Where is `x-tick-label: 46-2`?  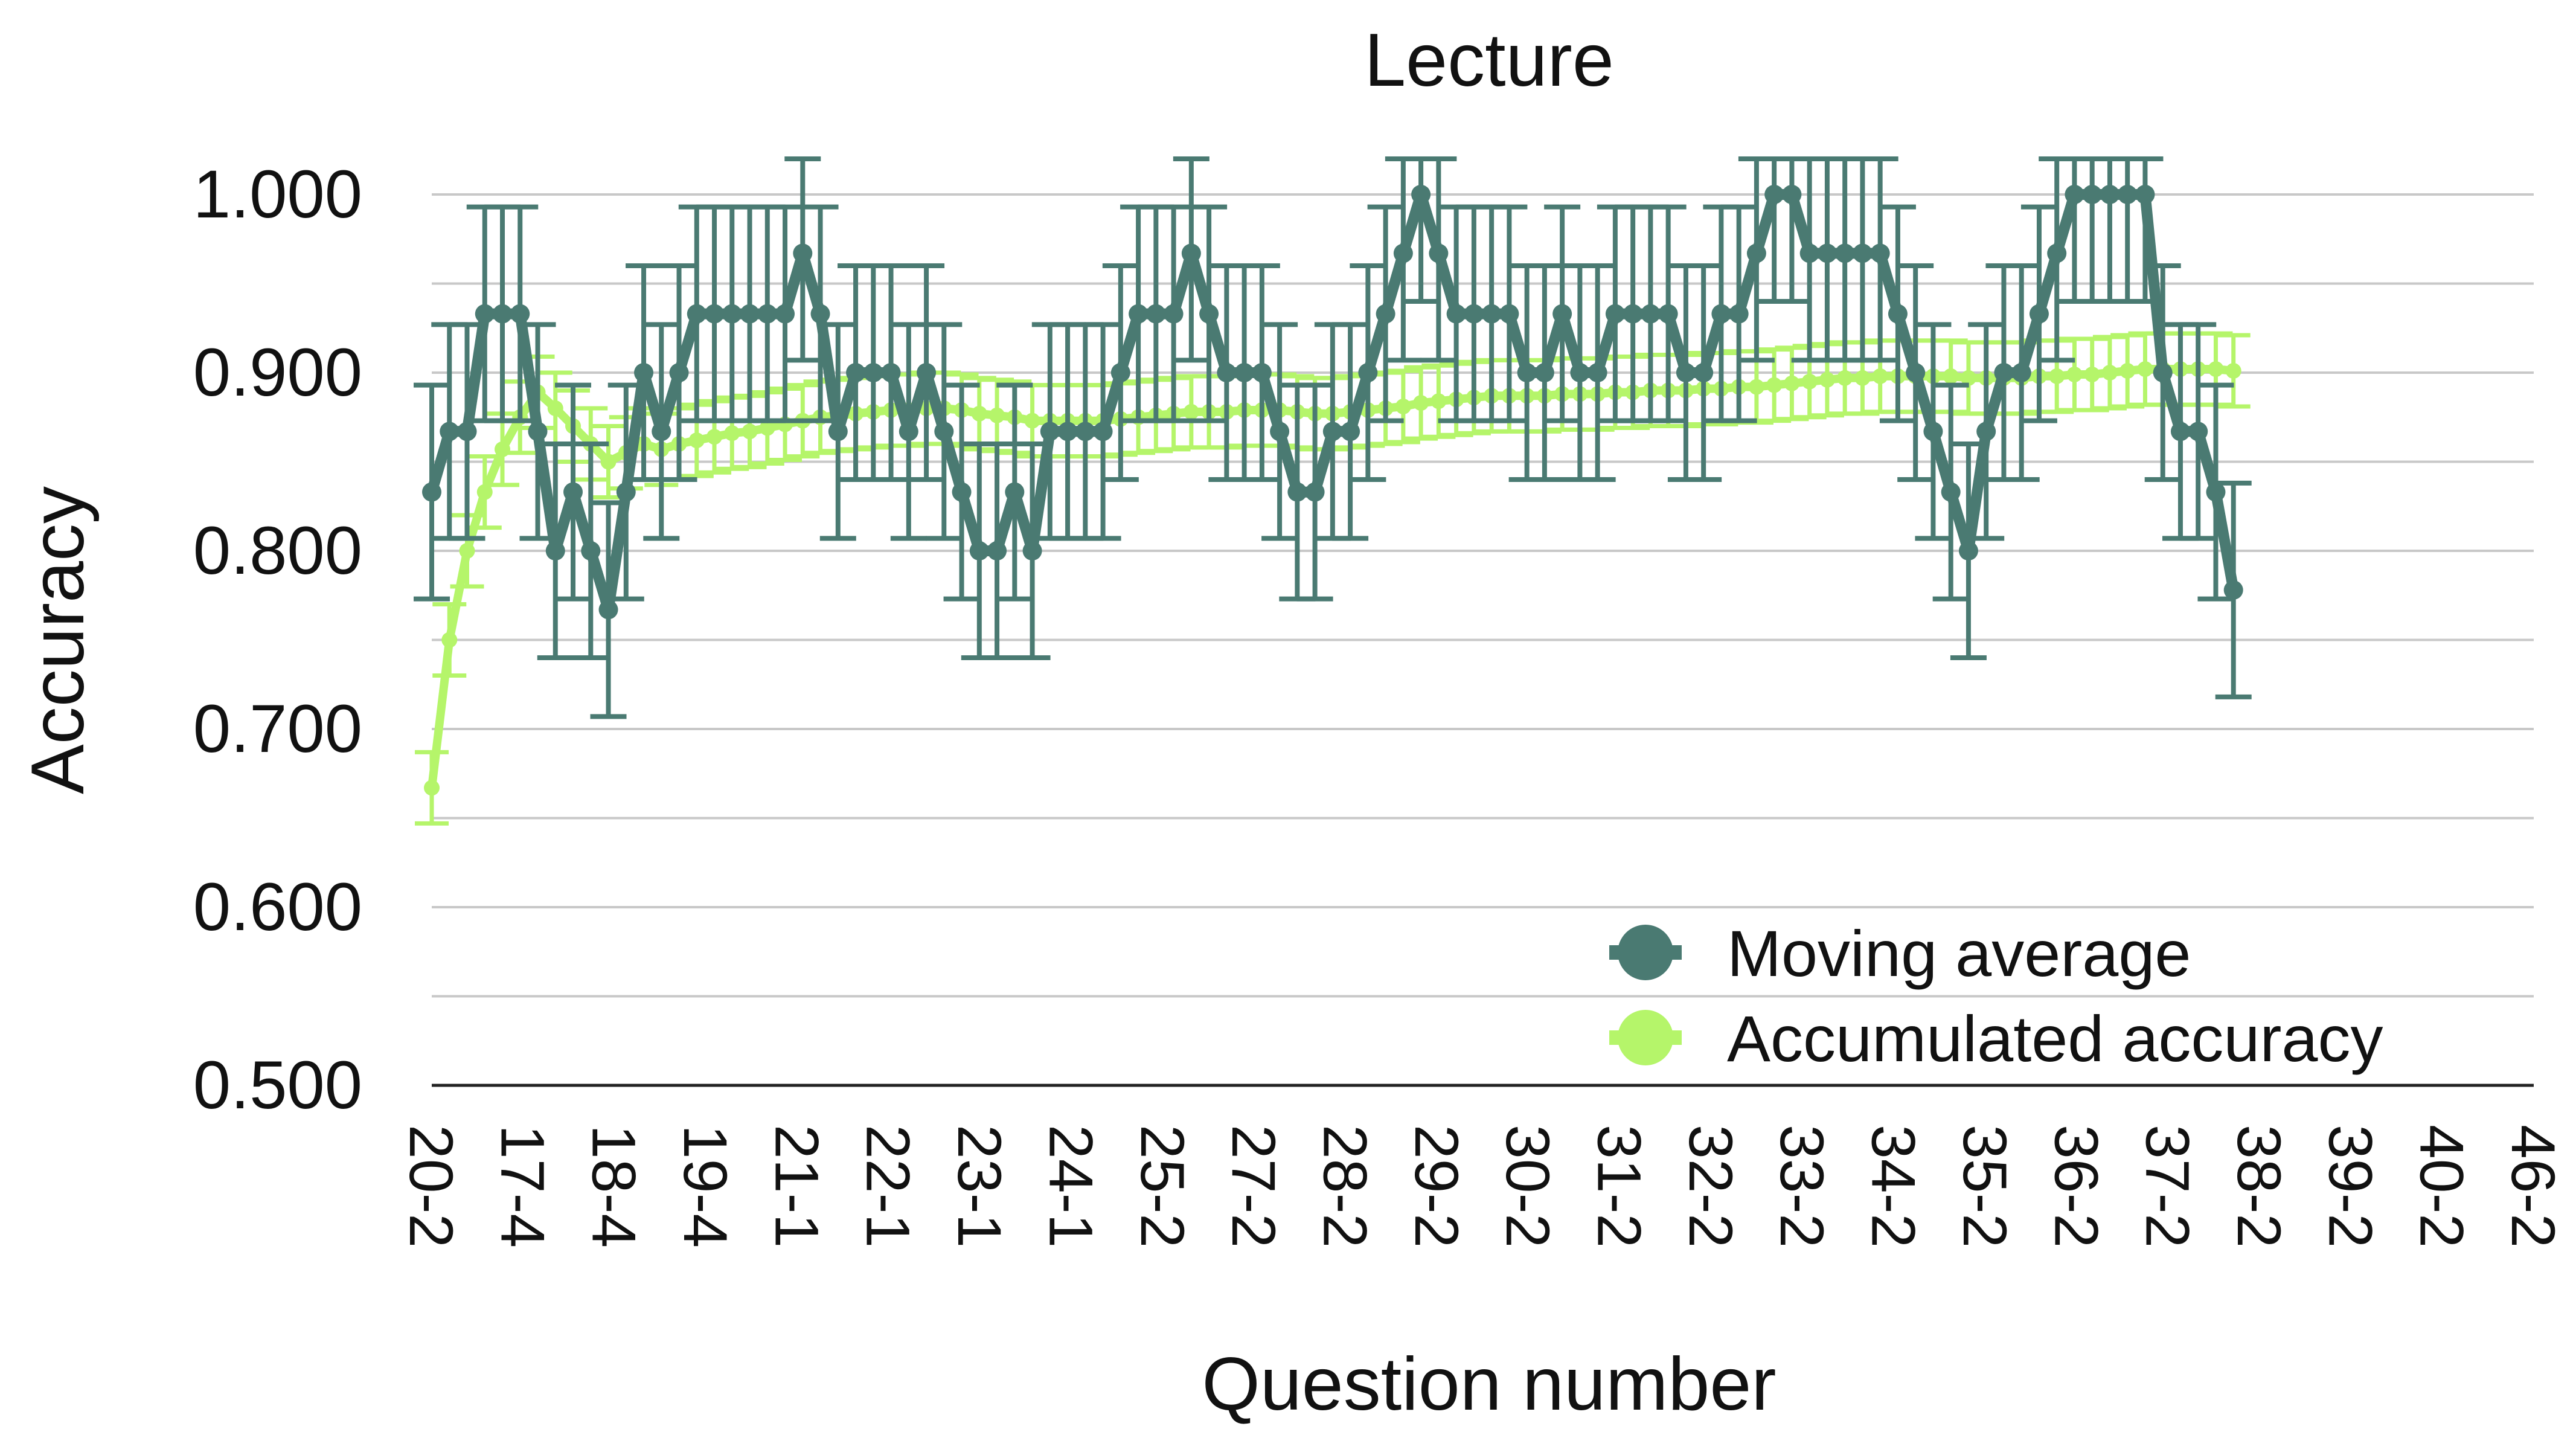
x-tick-label: 46-2 is located at coordinates (2533, 1186).